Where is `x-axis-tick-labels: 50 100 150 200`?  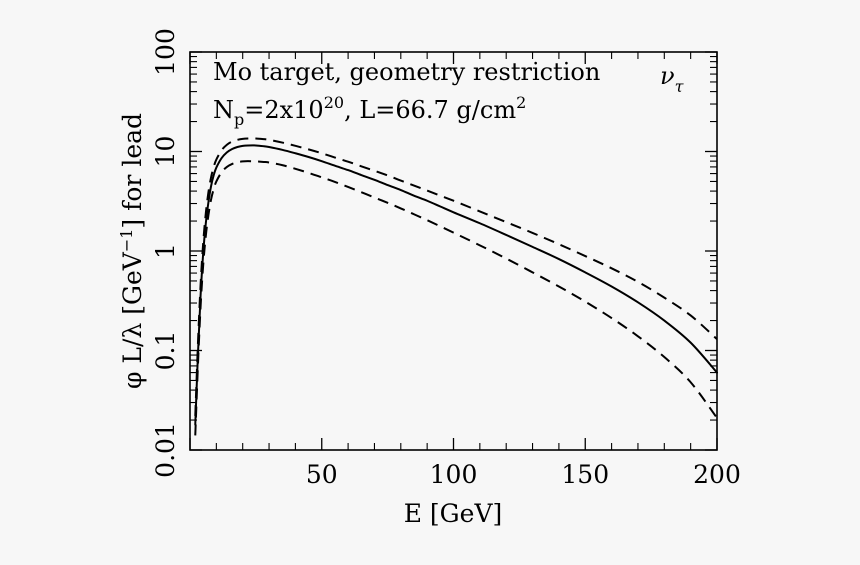
x-axis-tick-labels: 50 100 150 200 is located at coordinates (523, 474).